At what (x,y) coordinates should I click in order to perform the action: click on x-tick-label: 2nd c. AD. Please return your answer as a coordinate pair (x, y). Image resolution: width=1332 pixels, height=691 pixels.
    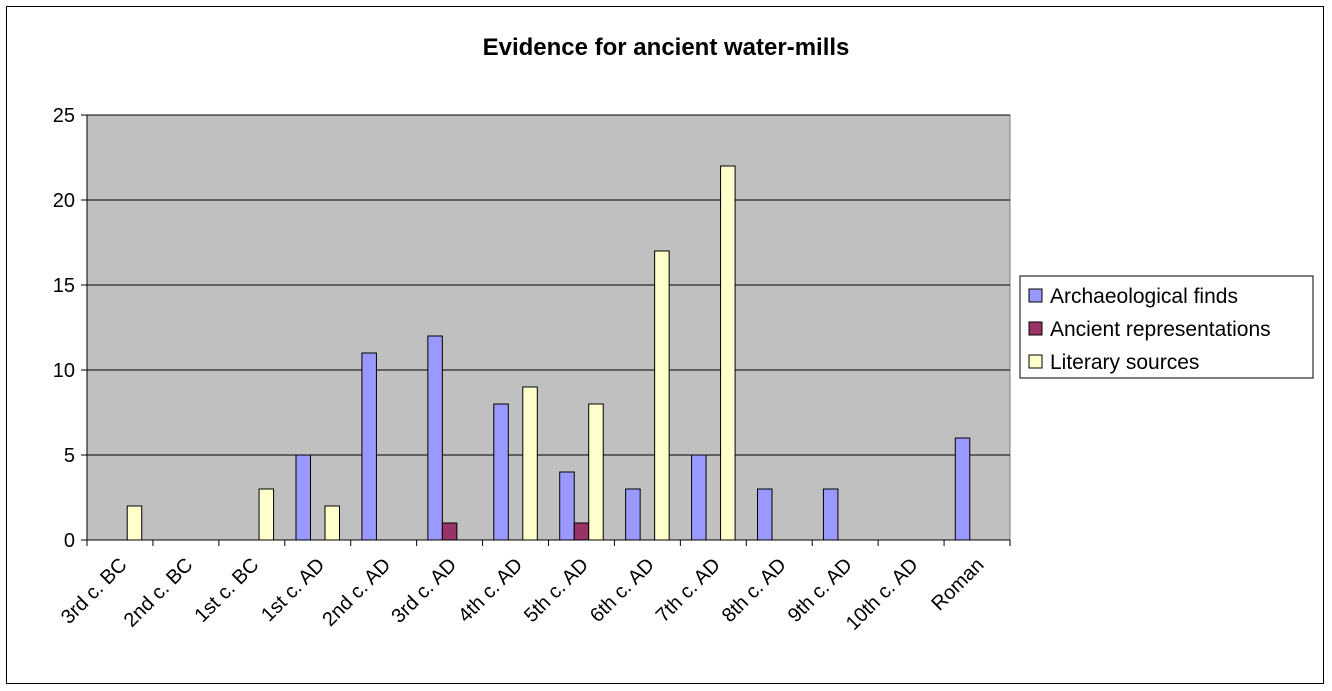
    Looking at the image, I should click on (356, 592).